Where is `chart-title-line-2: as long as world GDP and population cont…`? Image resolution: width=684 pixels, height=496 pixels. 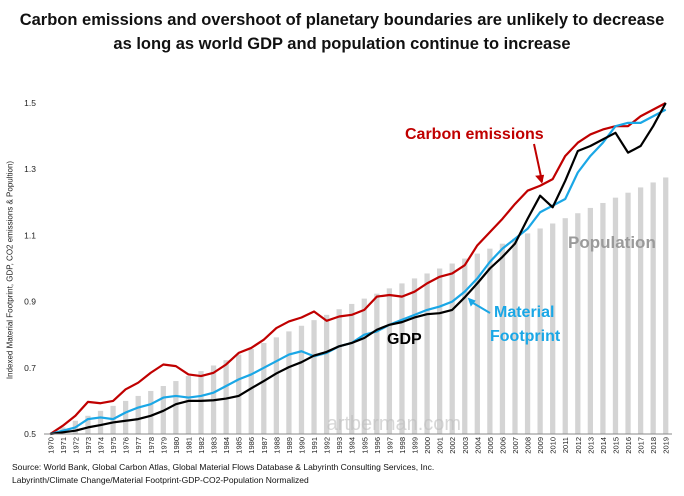 chart-title-line-2: as long as world GDP and population cont… is located at coordinates (342, 44).